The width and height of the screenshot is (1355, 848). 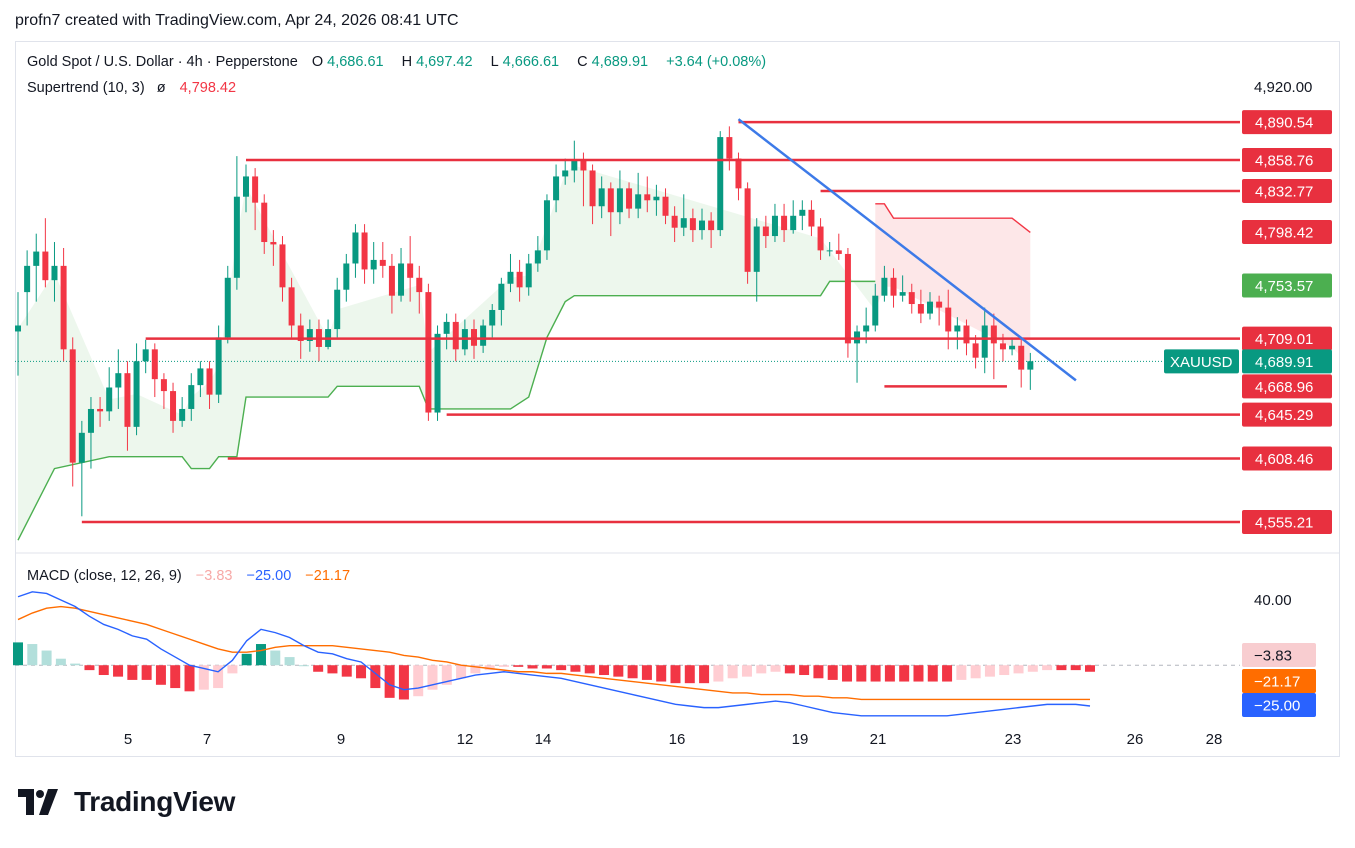 I want to click on symbol-tag, so click(x=1201, y=361).